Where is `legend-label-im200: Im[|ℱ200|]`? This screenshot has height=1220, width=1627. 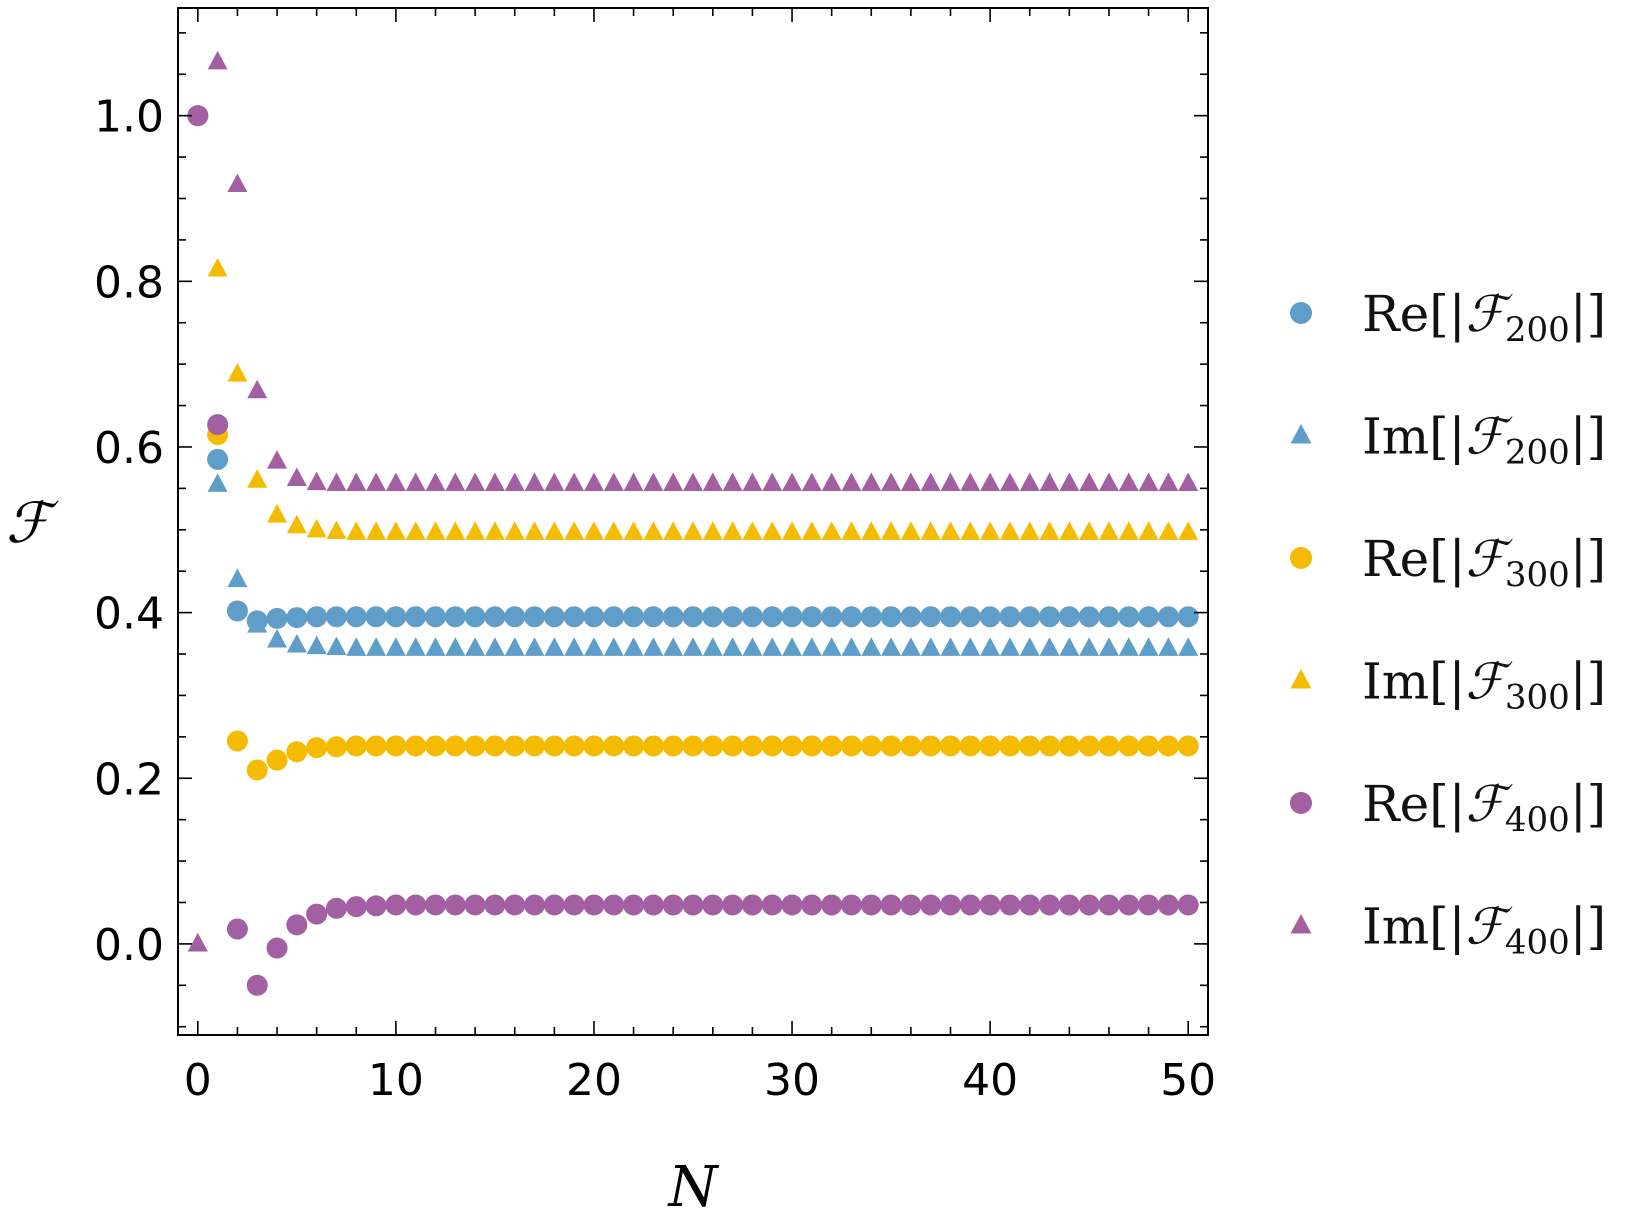 legend-label-im200: Im[|ℱ200|] is located at coordinates (1484, 440).